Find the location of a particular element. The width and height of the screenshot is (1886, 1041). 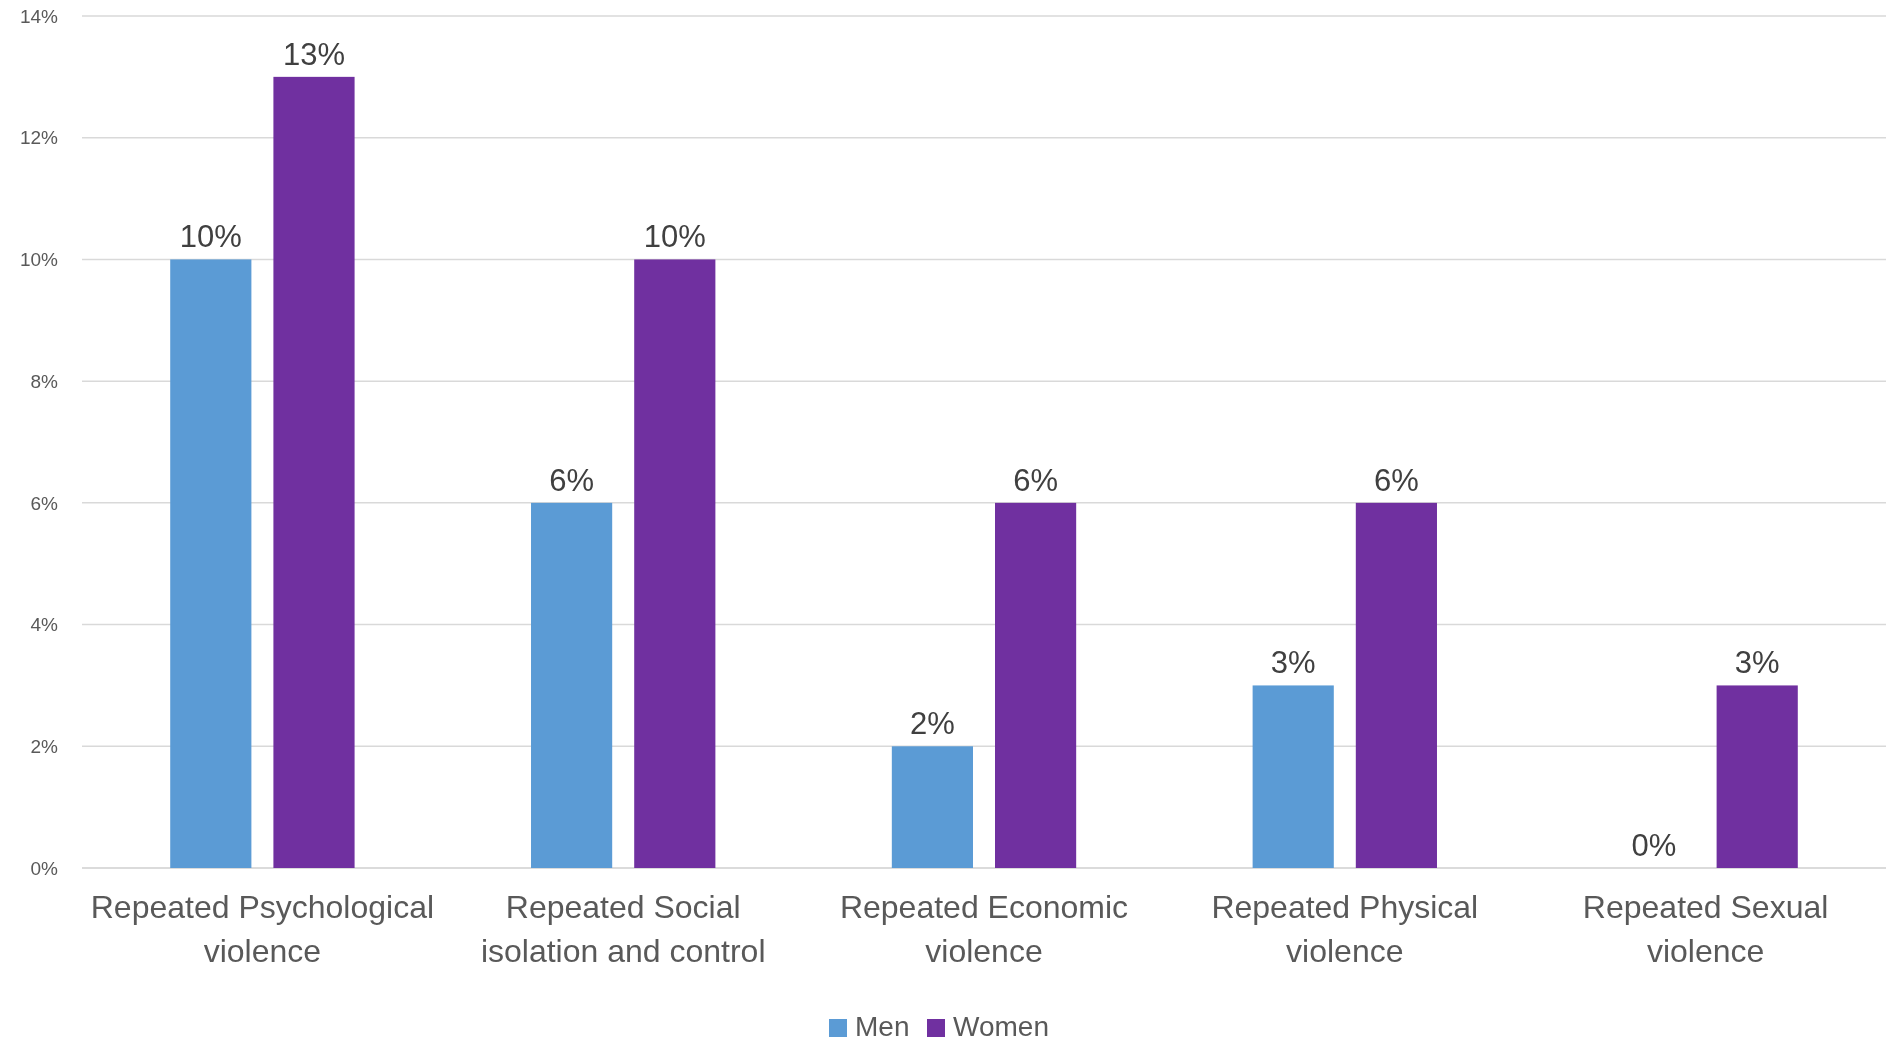

y-tick-label: 4% is located at coordinates (44, 625).